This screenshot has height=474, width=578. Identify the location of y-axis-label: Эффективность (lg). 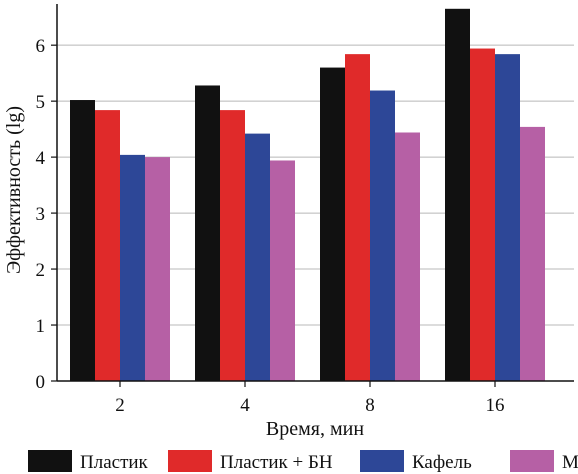
(14, 190).